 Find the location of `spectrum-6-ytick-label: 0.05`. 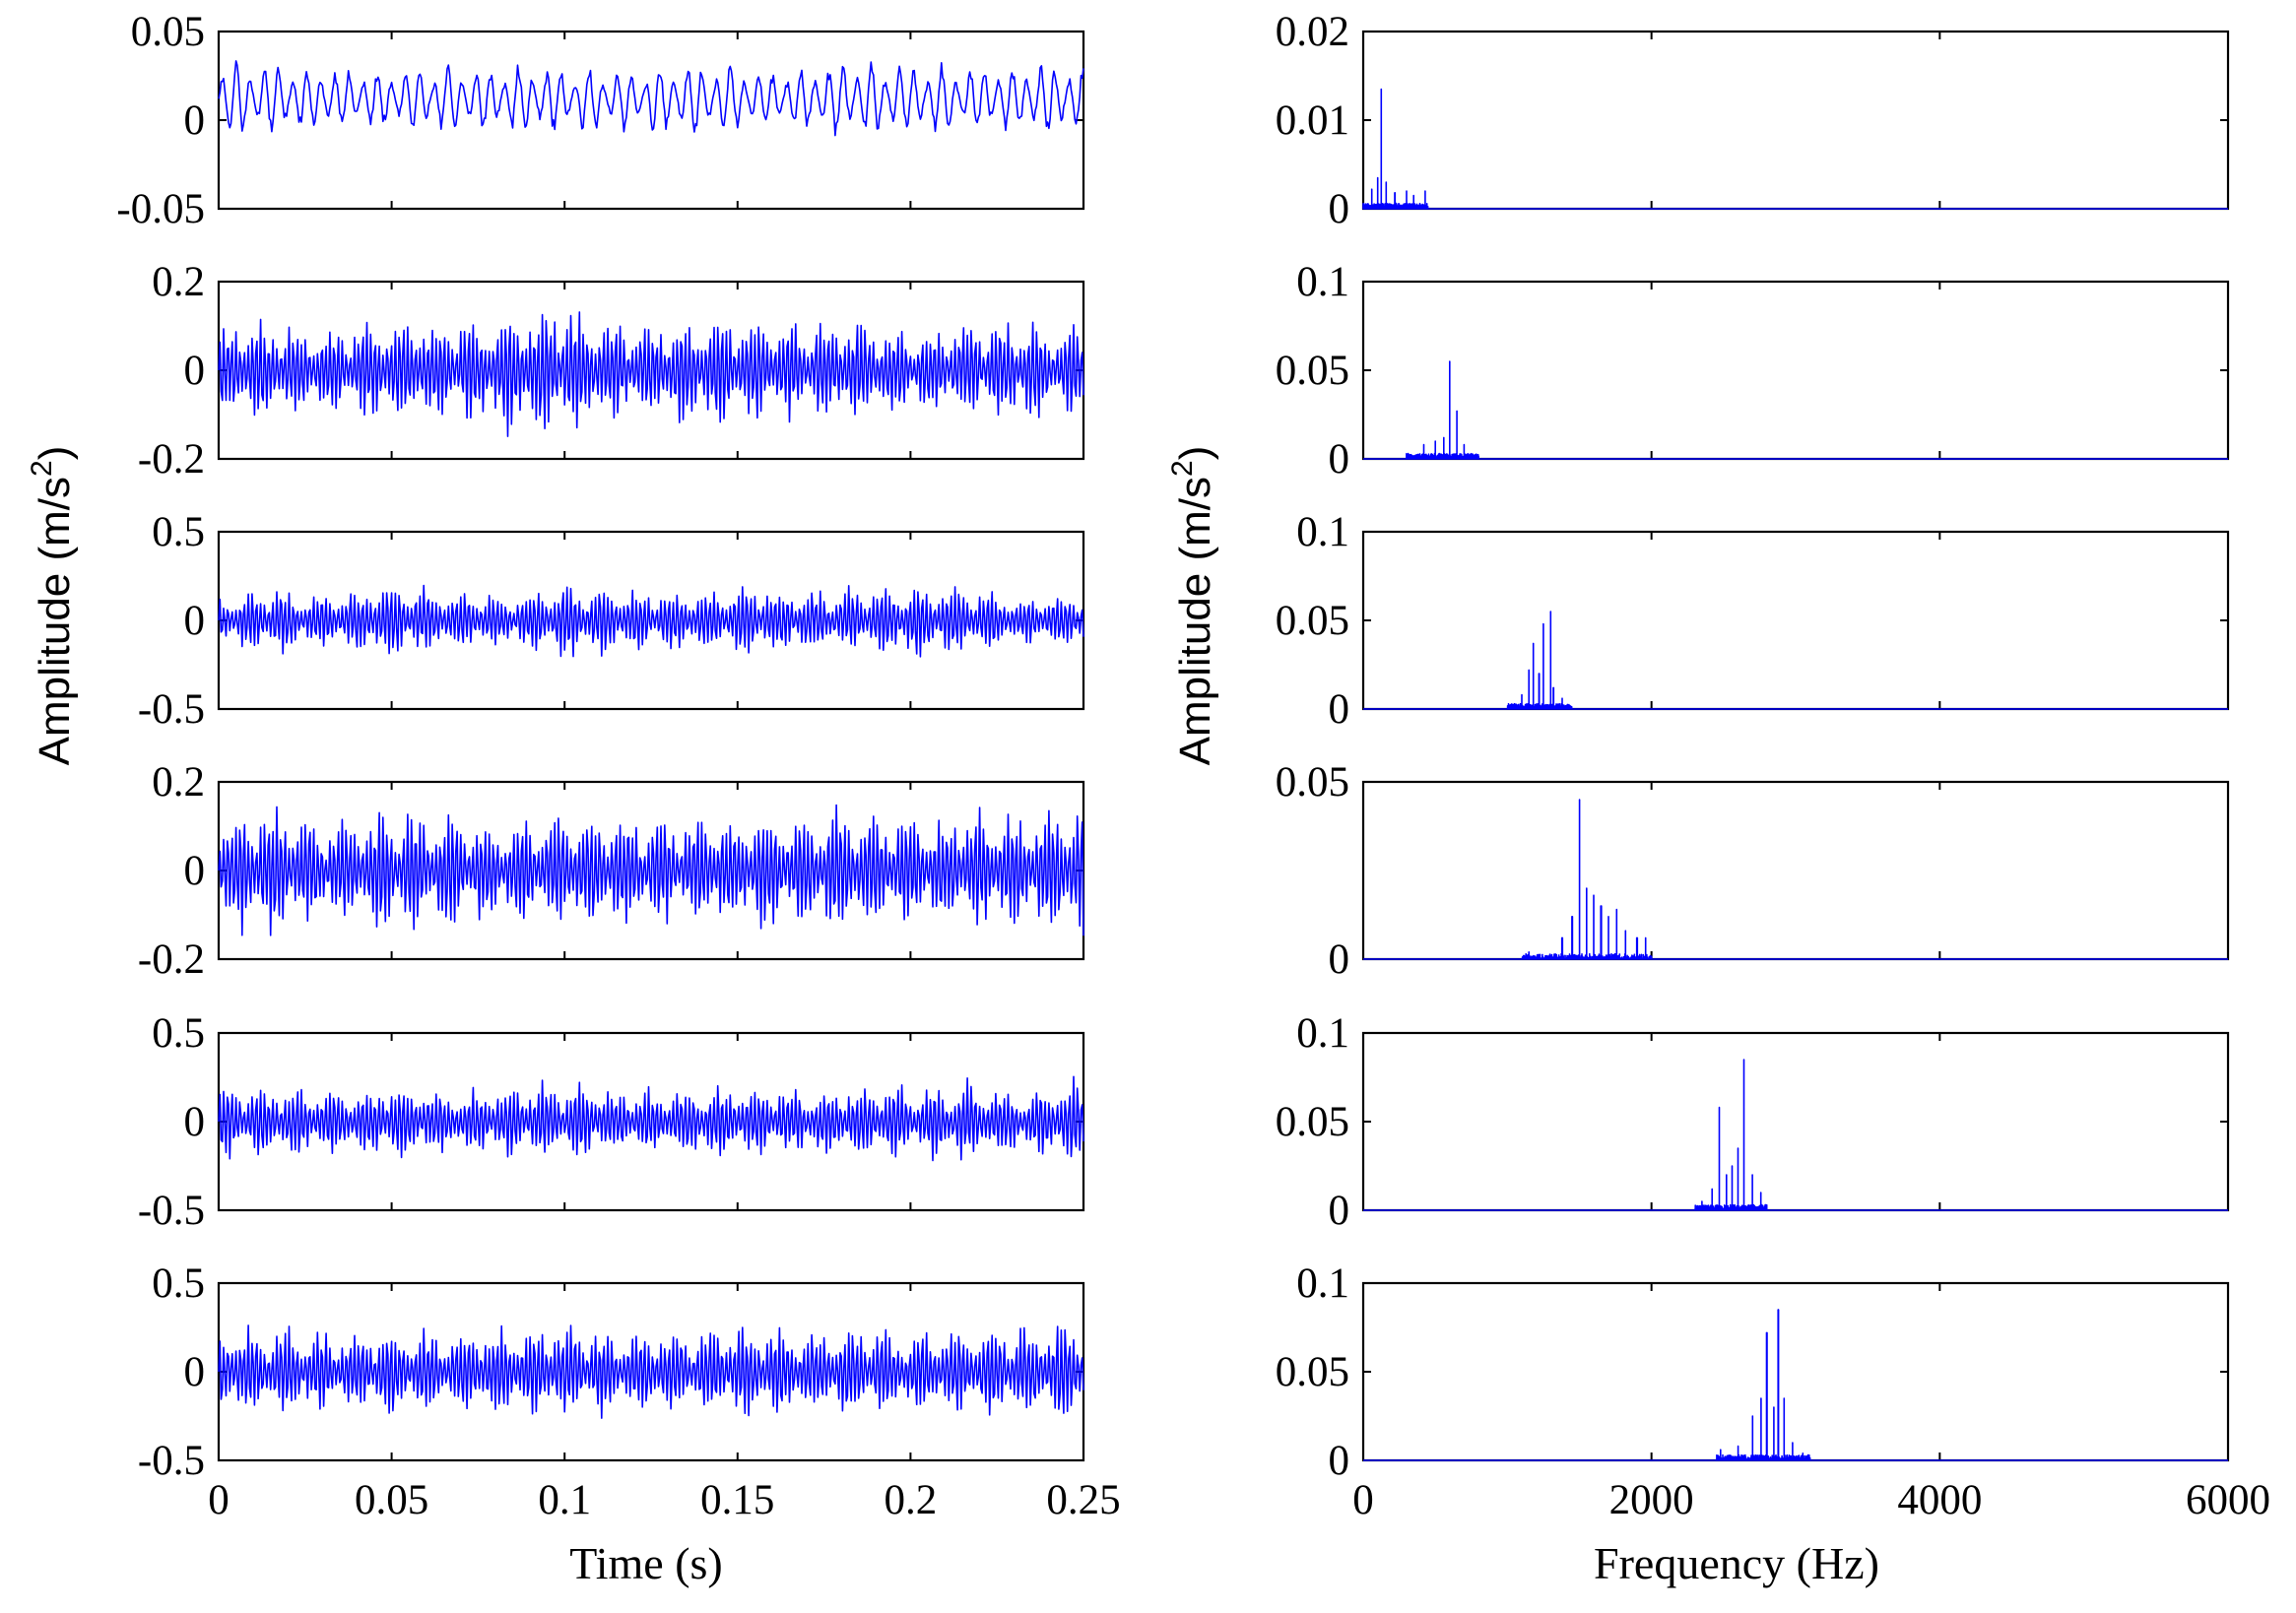

spectrum-6-ytick-label: 0.05 is located at coordinates (1312, 1372).